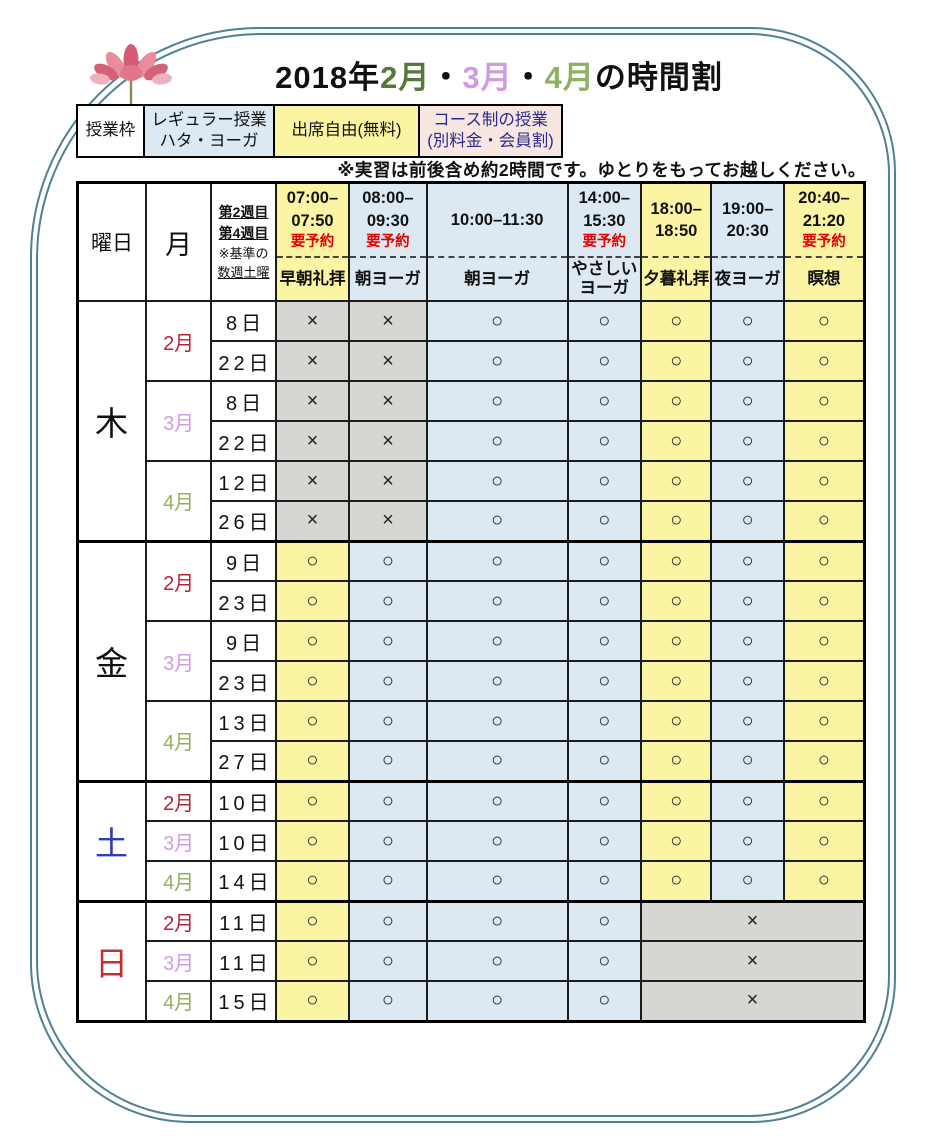 Image resolution: width=928 pixels, height=1144 pixels. I want to click on header-day: 曜日, so click(111, 241).